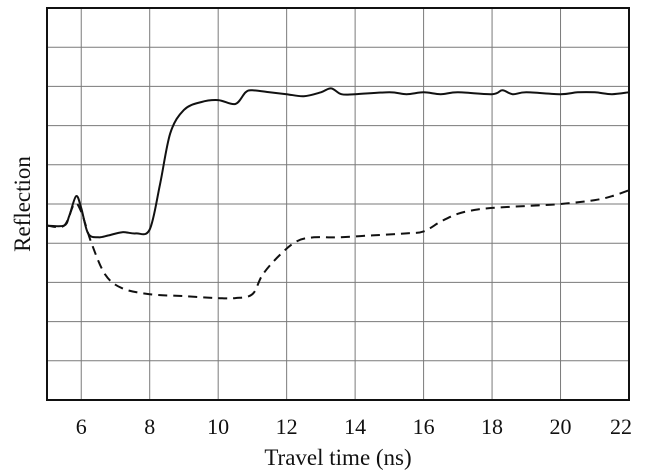 The height and width of the screenshot is (474, 648). Describe the element at coordinates (287, 426) in the screenshot. I see `x-tick-label: 12` at that location.